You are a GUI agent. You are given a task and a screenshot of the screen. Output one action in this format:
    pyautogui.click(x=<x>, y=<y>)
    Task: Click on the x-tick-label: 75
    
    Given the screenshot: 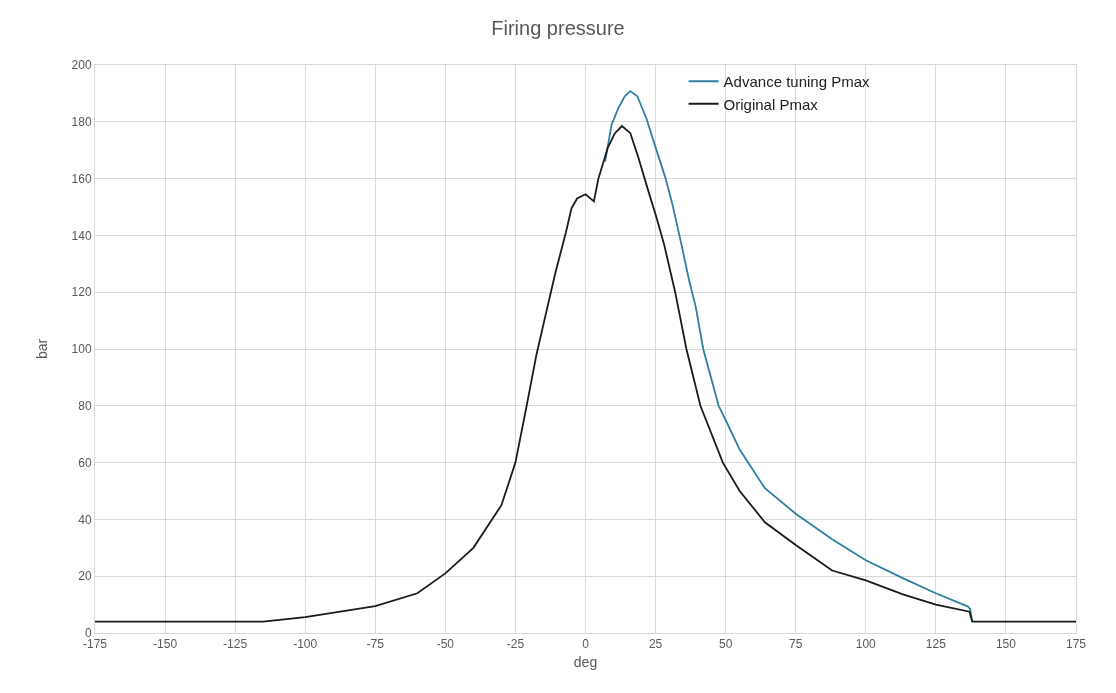 What is the action you would take?
    pyautogui.click(x=796, y=644)
    